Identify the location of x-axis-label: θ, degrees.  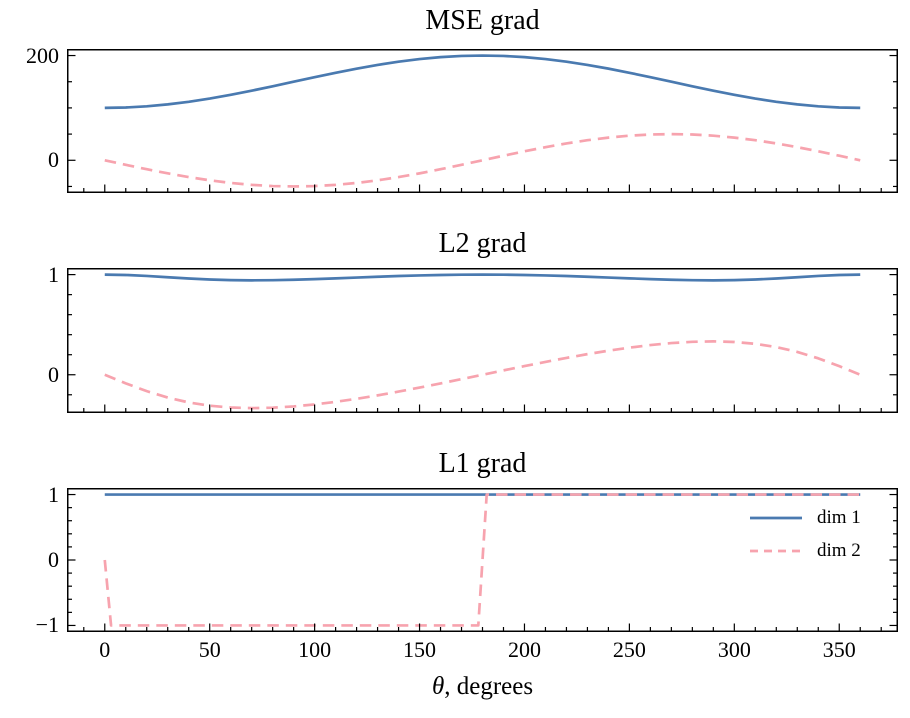
(482, 687).